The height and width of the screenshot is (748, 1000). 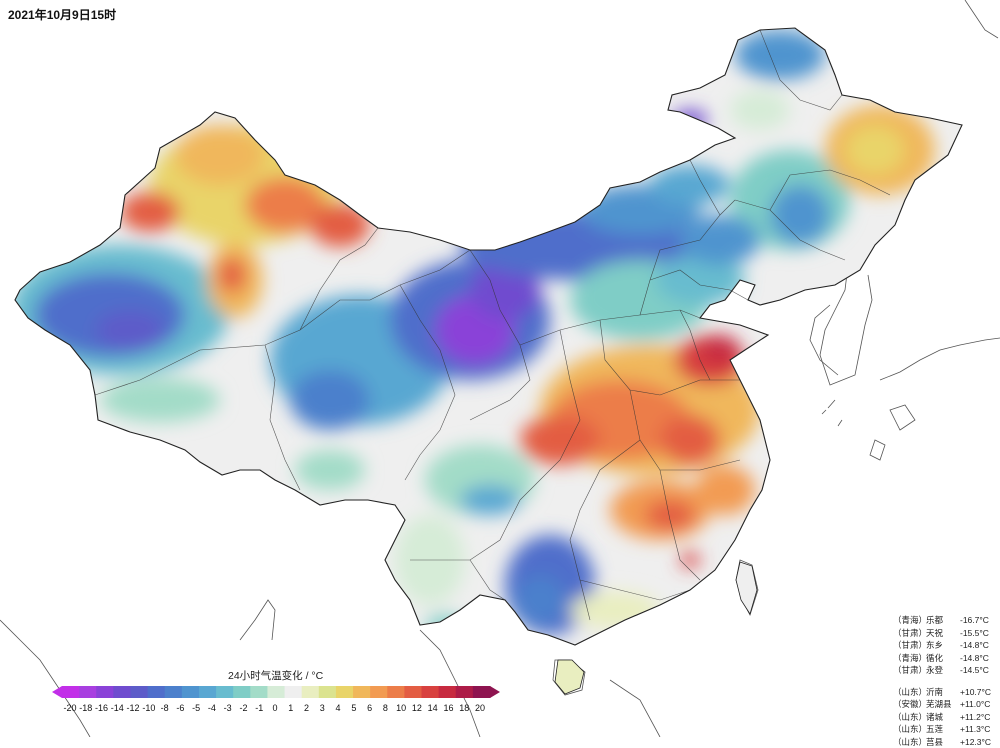 What do you see at coordinates (943, 742) in the screenshot?
I see `station-name: 莒县` at bounding box center [943, 742].